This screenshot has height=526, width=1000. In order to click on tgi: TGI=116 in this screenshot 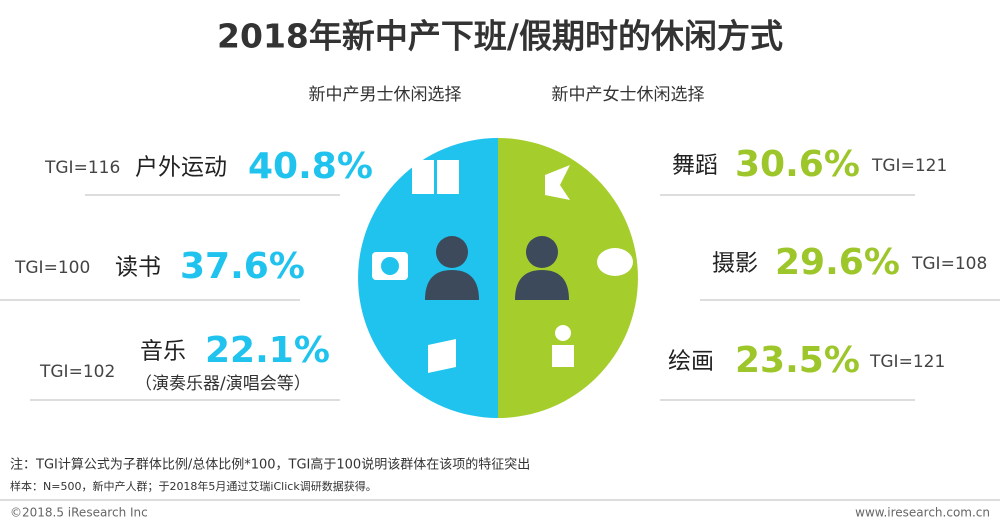, I will do `click(82, 168)`.